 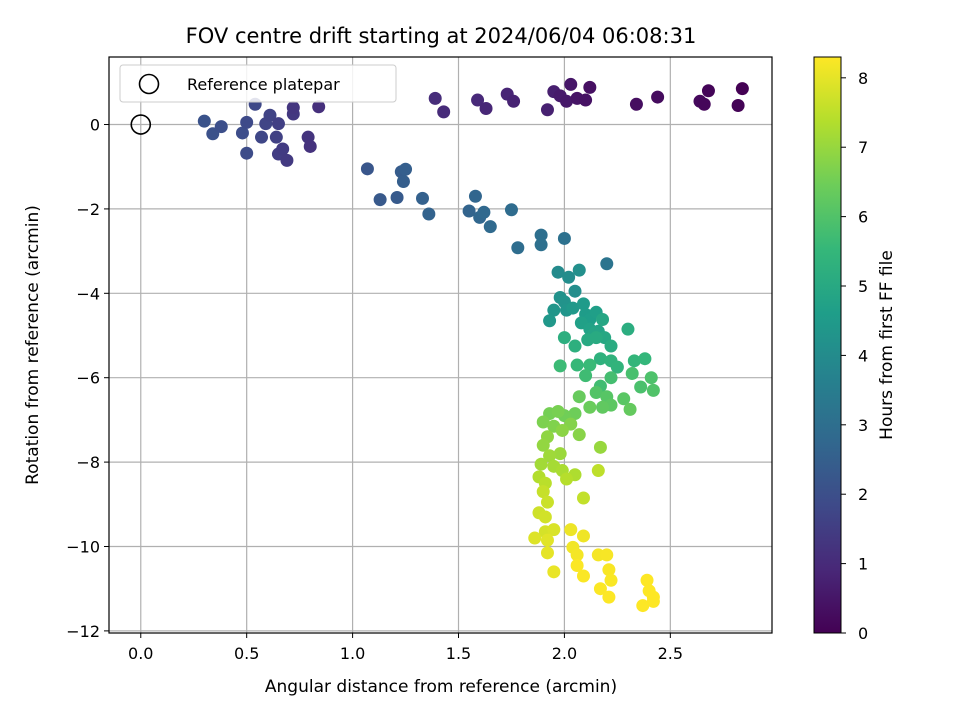 What do you see at coordinates (88, 209) in the screenshot?
I see `y-tick-label: −2` at bounding box center [88, 209].